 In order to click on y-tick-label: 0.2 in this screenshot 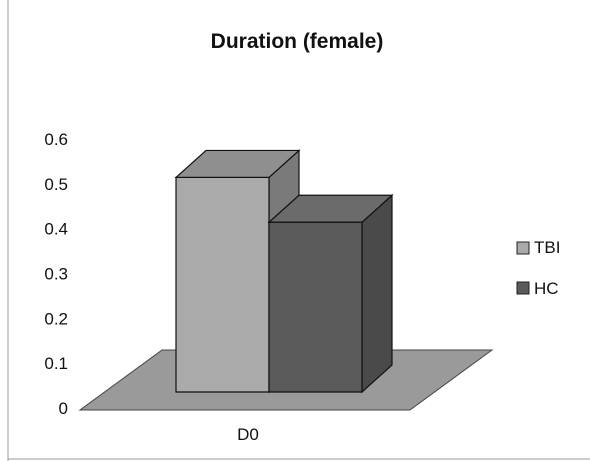, I will do `click(56, 318)`.